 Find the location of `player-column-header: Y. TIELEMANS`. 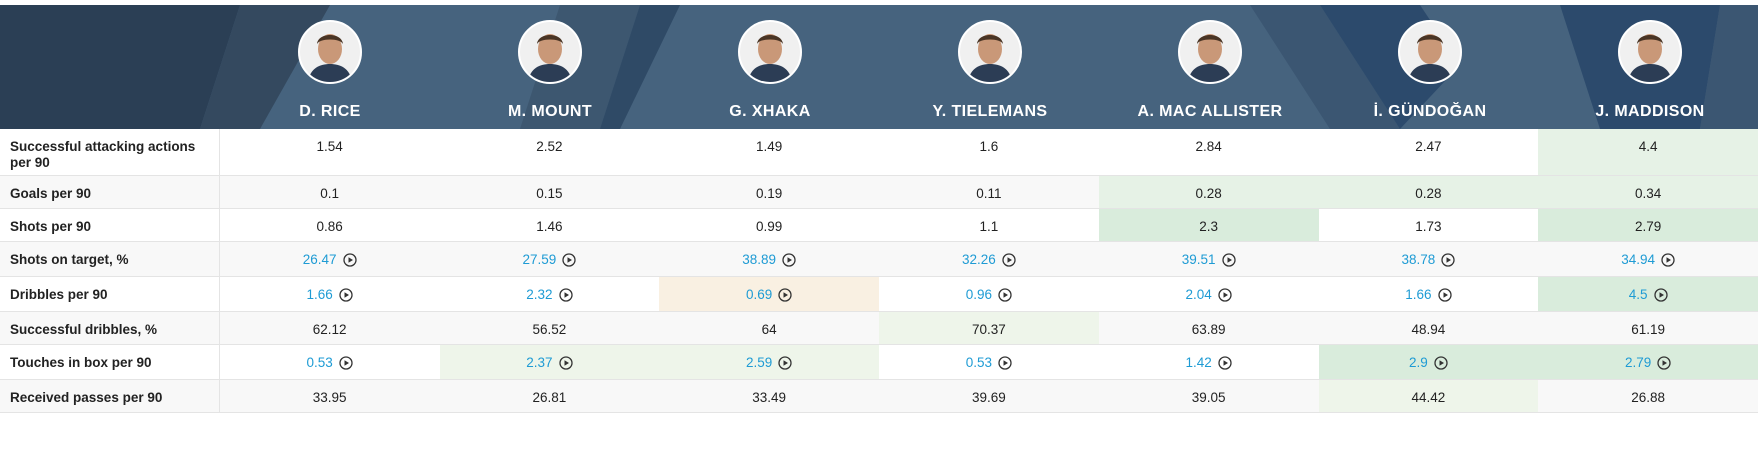

player-column-header: Y. TIELEMANS is located at coordinates (990, 67).